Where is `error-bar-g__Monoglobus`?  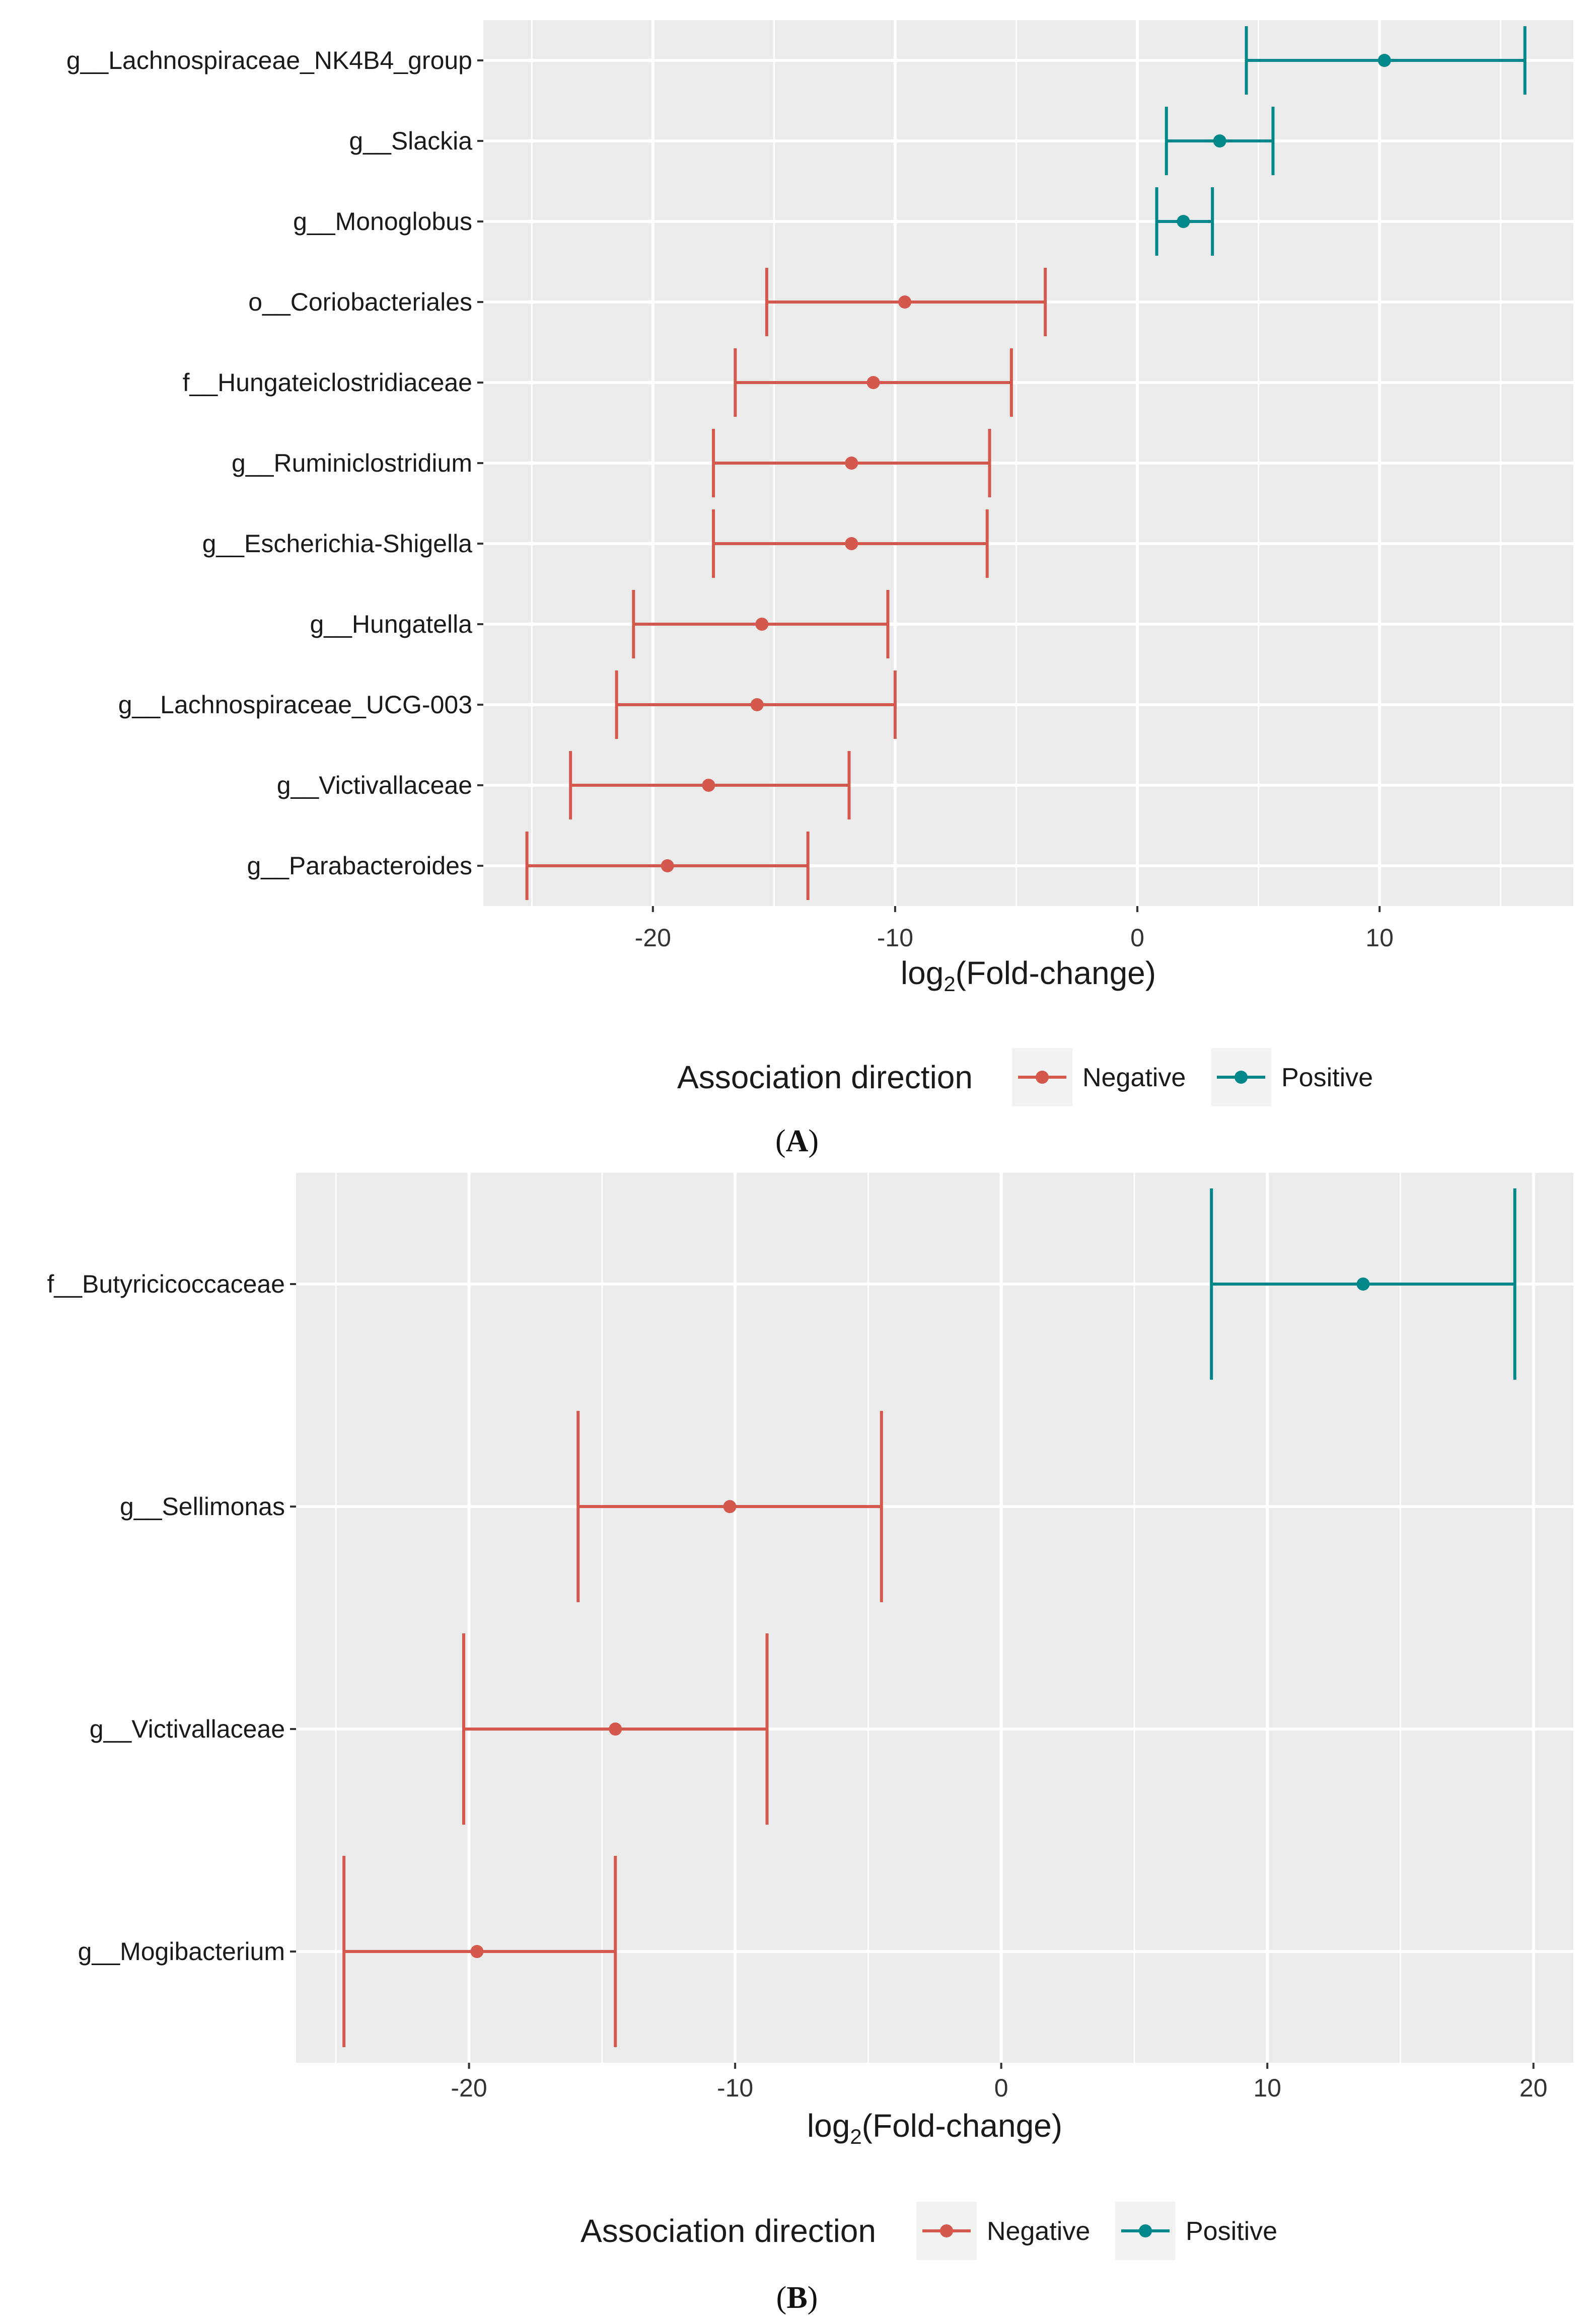 error-bar-g__Monoglobus is located at coordinates (1184, 222).